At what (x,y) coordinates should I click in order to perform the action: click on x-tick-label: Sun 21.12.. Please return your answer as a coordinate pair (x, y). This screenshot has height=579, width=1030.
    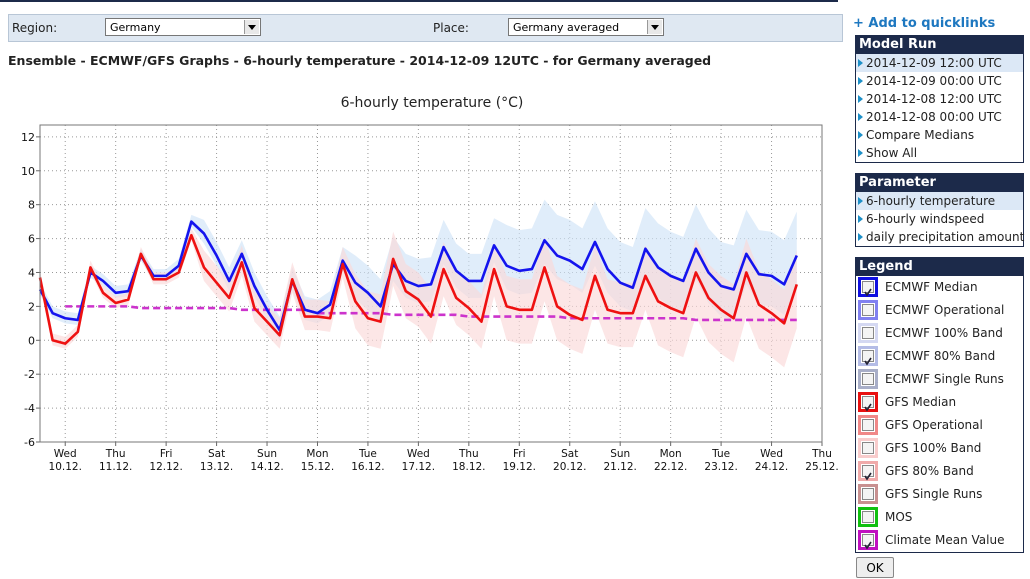
    Looking at the image, I should click on (620, 460).